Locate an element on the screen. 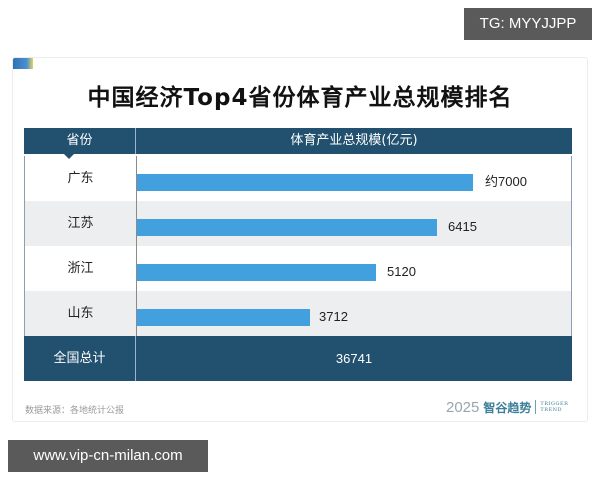 The width and height of the screenshot is (600, 480). table-row: 浙江 5120 is located at coordinates (298, 268).